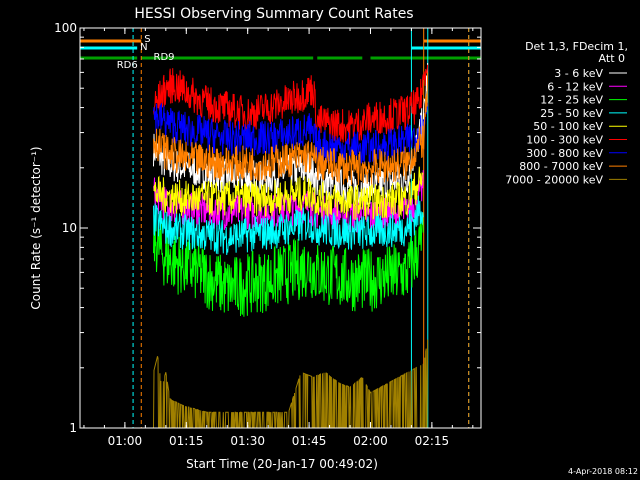 This screenshot has width=640, height=480. I want to click on chart-annotation: N, so click(143, 47).